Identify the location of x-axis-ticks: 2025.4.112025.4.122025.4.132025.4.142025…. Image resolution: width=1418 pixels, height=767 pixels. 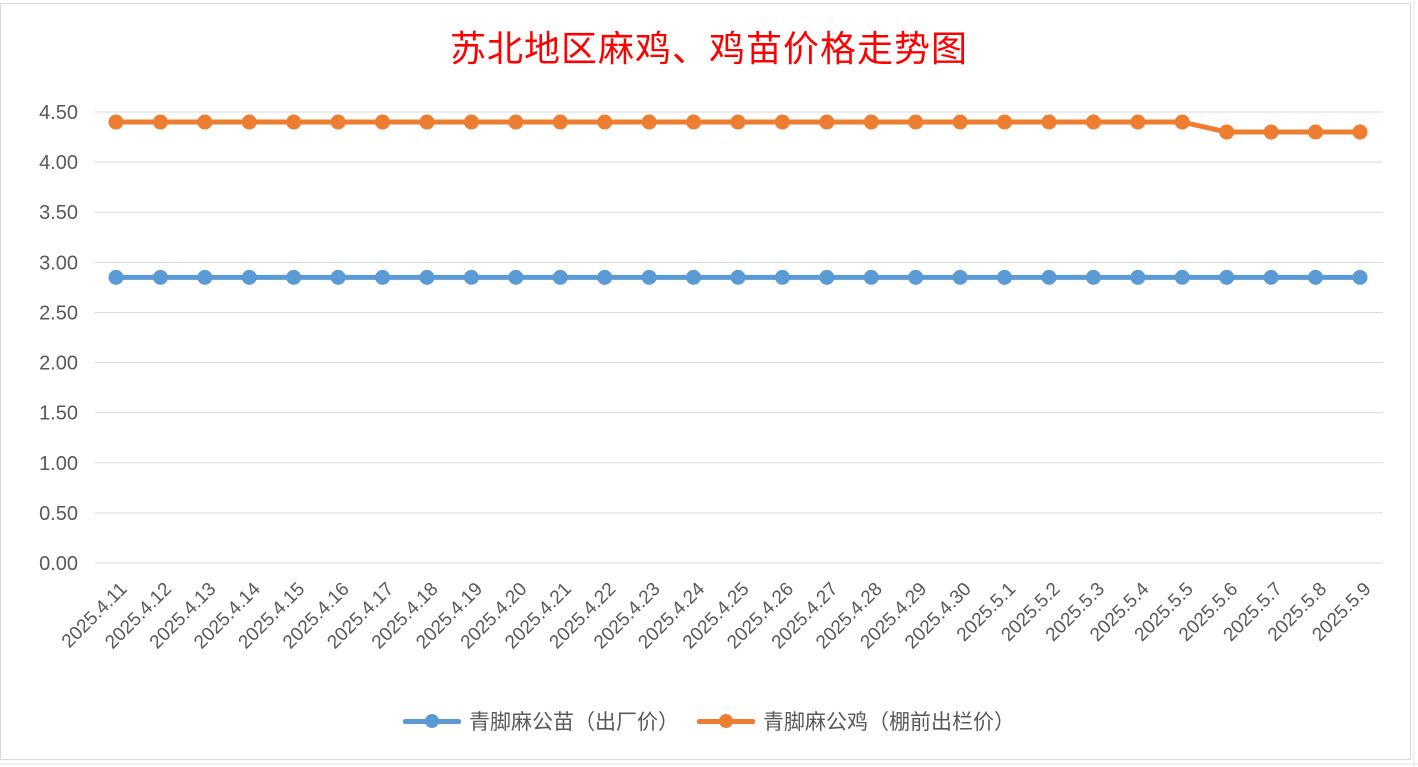
(717, 615).